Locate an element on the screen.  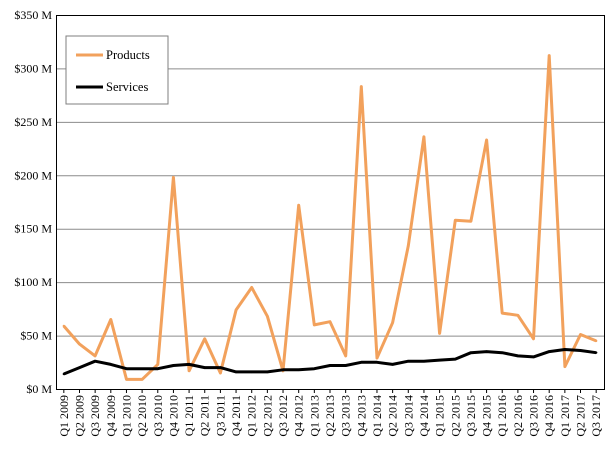
x-tick-label: Q3 2013 is located at coordinates (346, 416).